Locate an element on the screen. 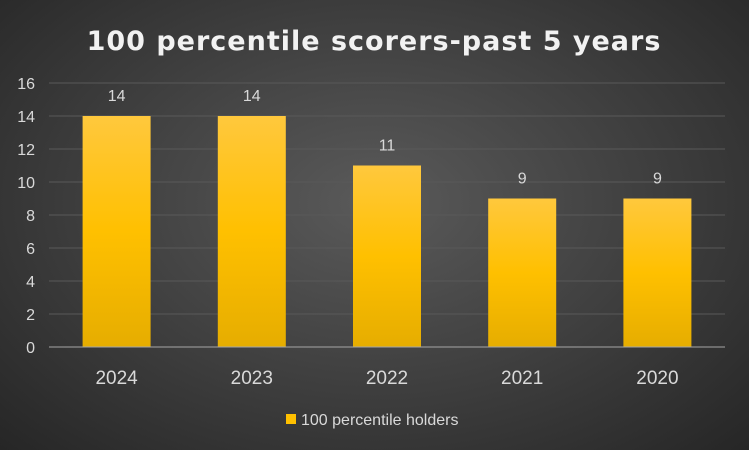 This screenshot has height=450, width=749. data-label: 11 is located at coordinates (387, 146).